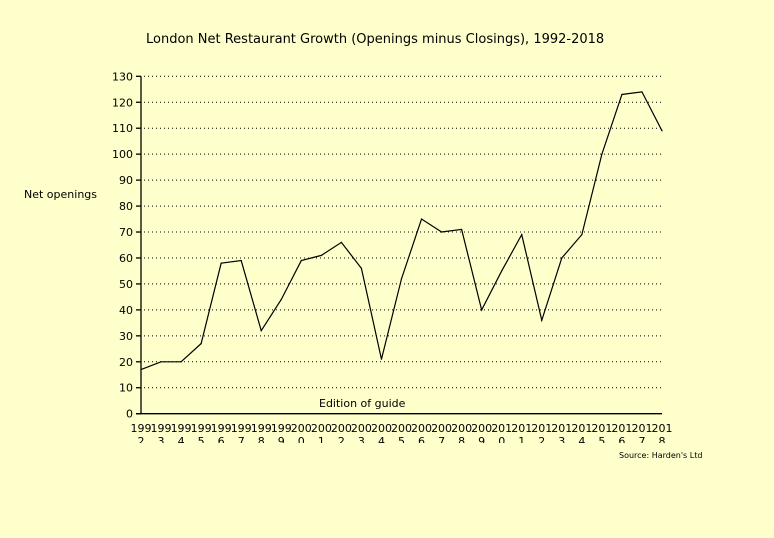 This screenshot has height=538, width=774. Describe the element at coordinates (126, 232) in the screenshot. I see `y-tick-label: 70` at that location.